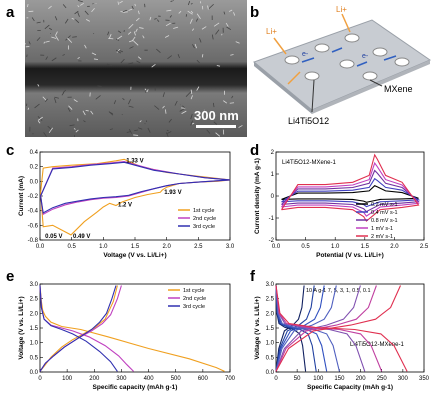  I want to click on x-tick-label: 3.0, so click(230, 247).